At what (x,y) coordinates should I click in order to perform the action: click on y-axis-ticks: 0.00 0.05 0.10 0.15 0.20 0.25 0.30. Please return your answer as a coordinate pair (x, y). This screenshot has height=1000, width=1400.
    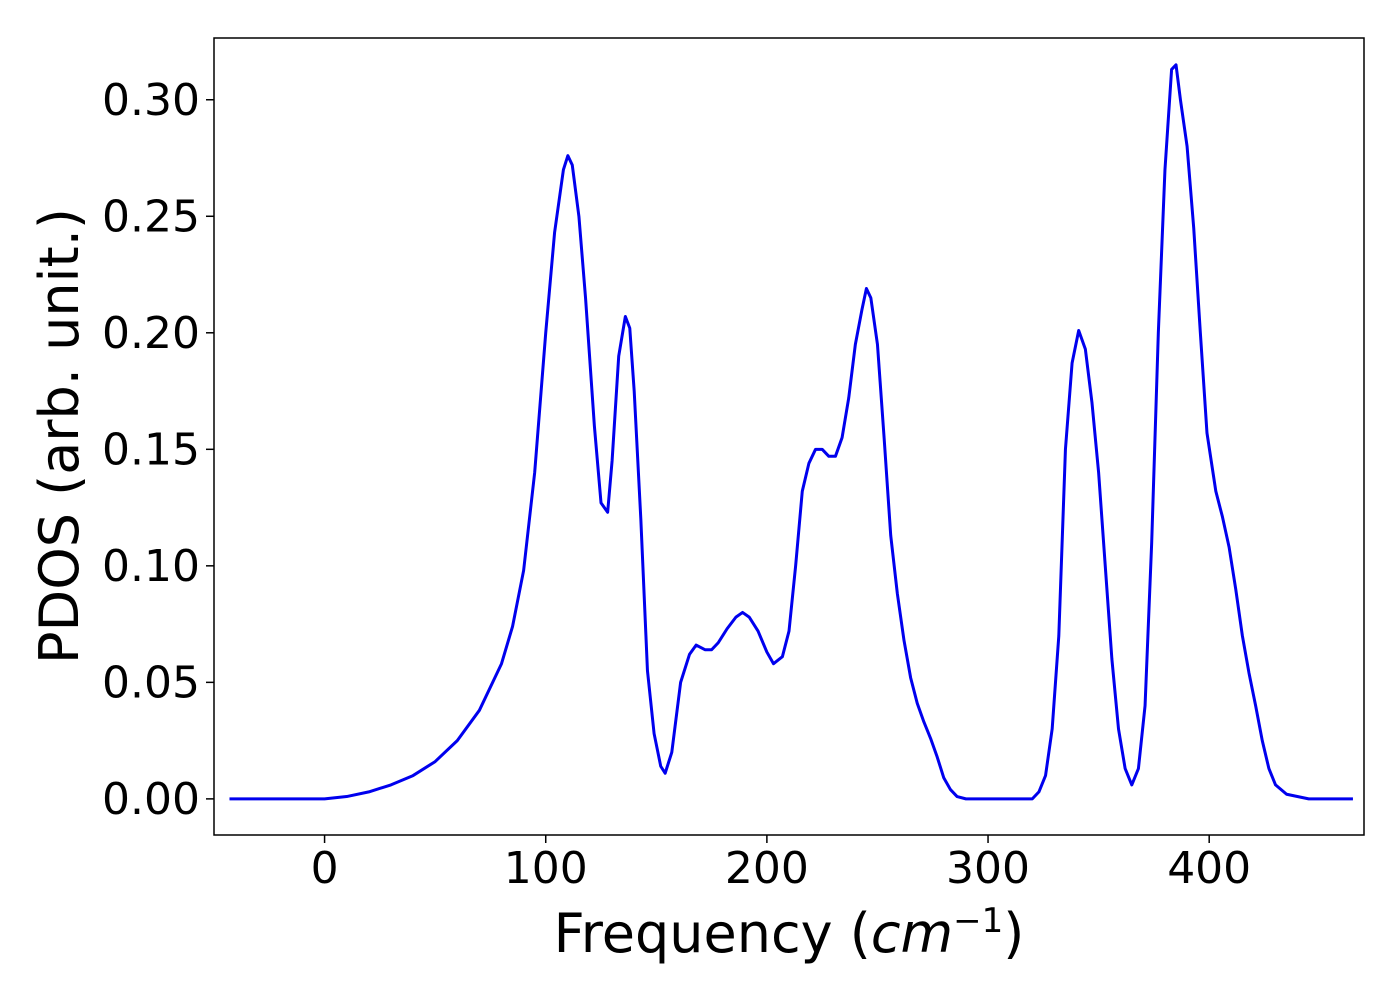
    Looking at the image, I should click on (158, 450).